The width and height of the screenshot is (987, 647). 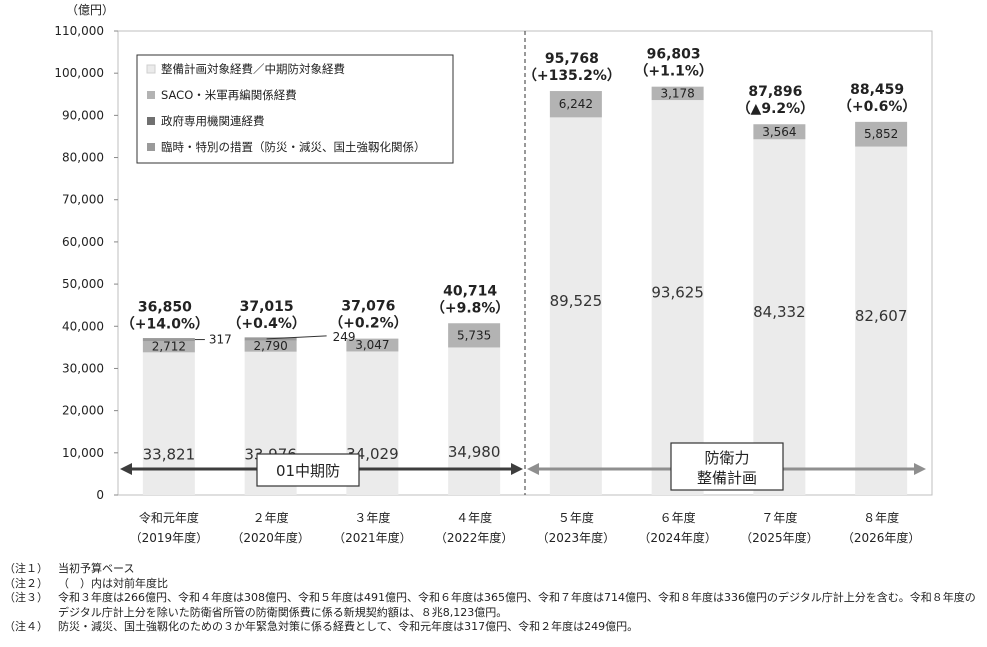 What do you see at coordinates (474, 452) in the screenshot?
I see `bar-main-label: 34,980` at bounding box center [474, 452].